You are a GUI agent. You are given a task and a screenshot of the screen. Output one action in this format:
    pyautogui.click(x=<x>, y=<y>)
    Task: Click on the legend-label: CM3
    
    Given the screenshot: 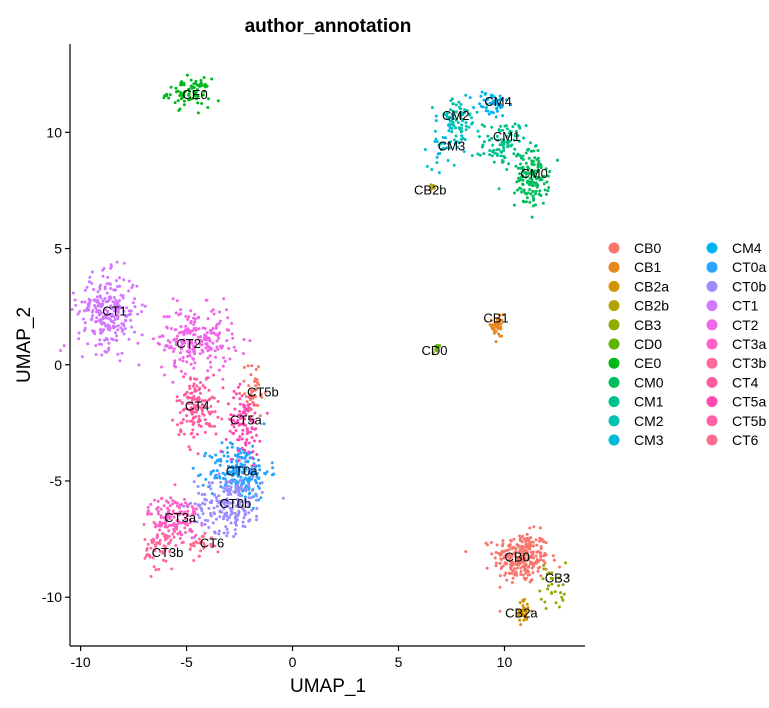 What is the action you would take?
    pyautogui.click(x=649, y=440)
    